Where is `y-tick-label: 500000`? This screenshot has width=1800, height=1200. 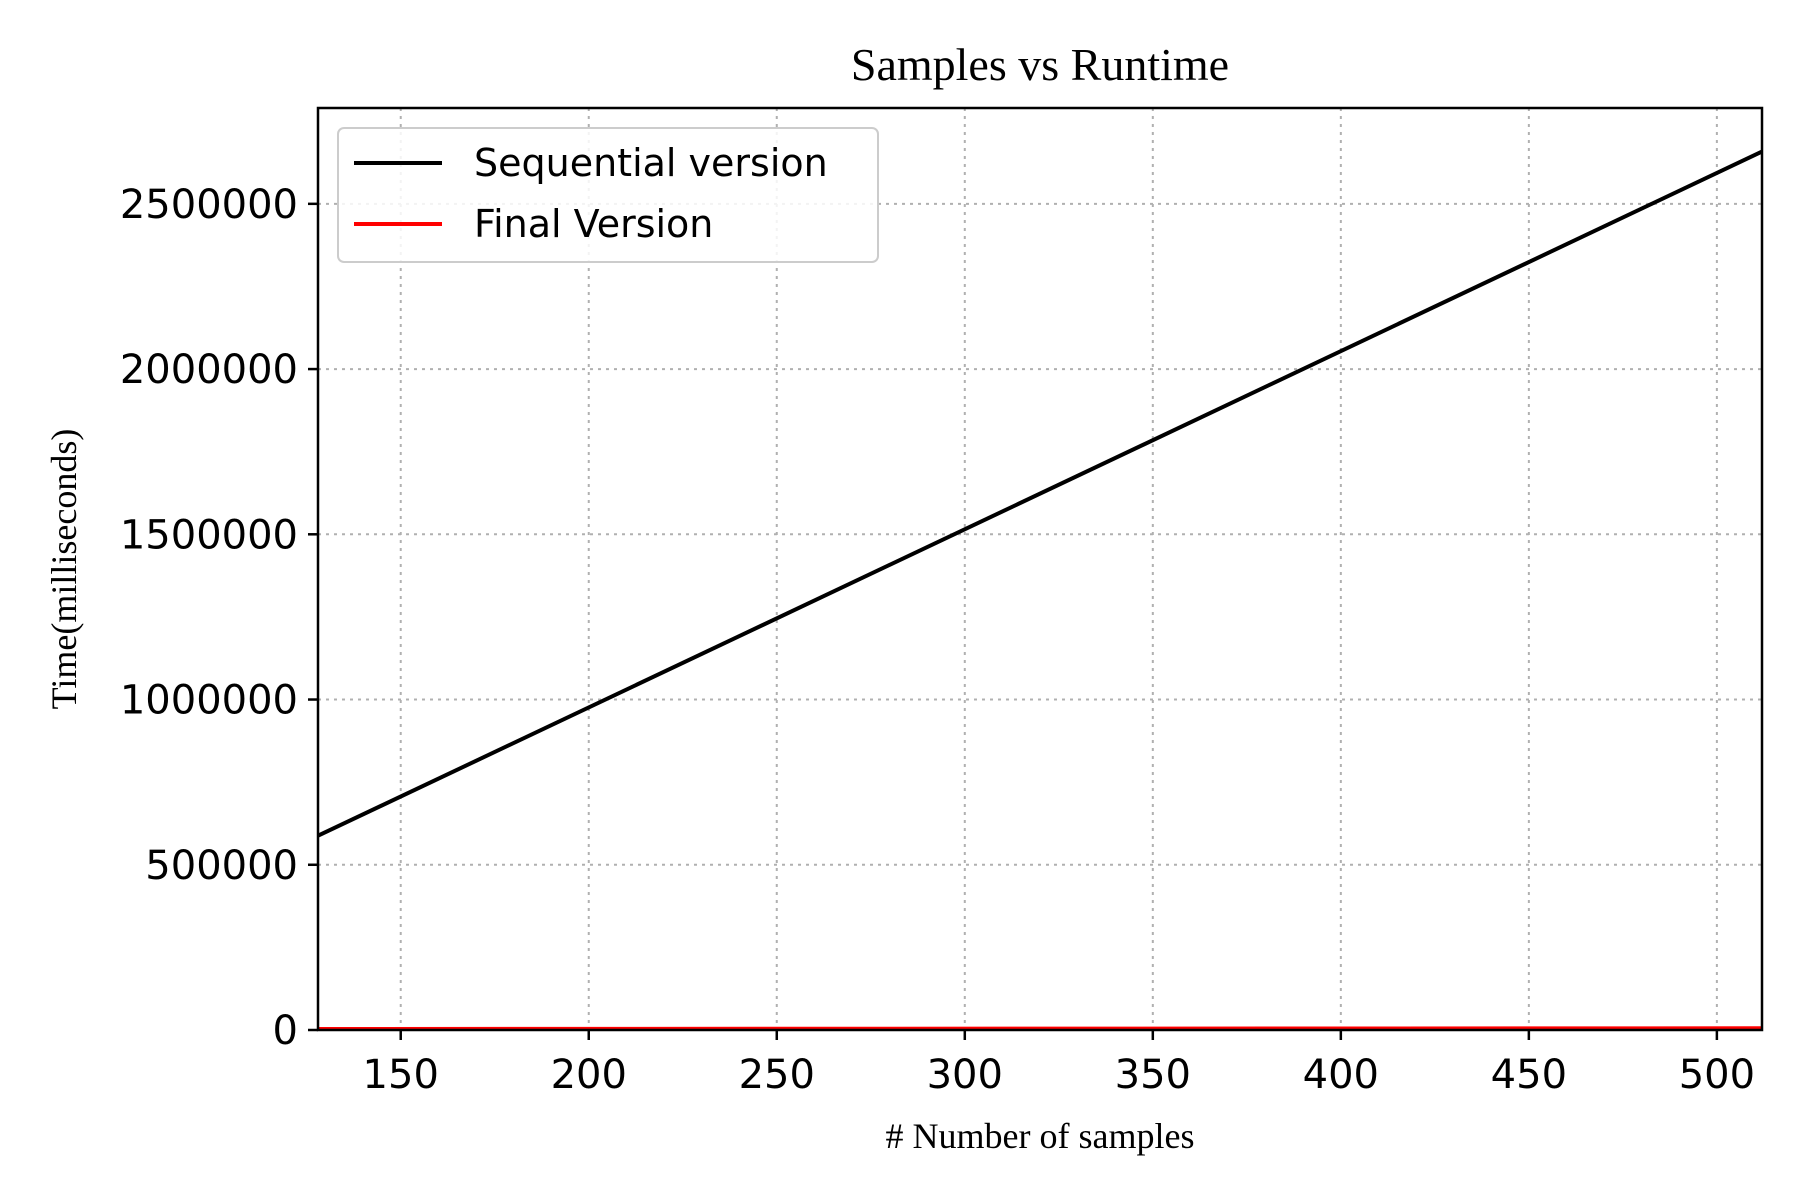
y-tick-label: 500000 is located at coordinates (221, 866).